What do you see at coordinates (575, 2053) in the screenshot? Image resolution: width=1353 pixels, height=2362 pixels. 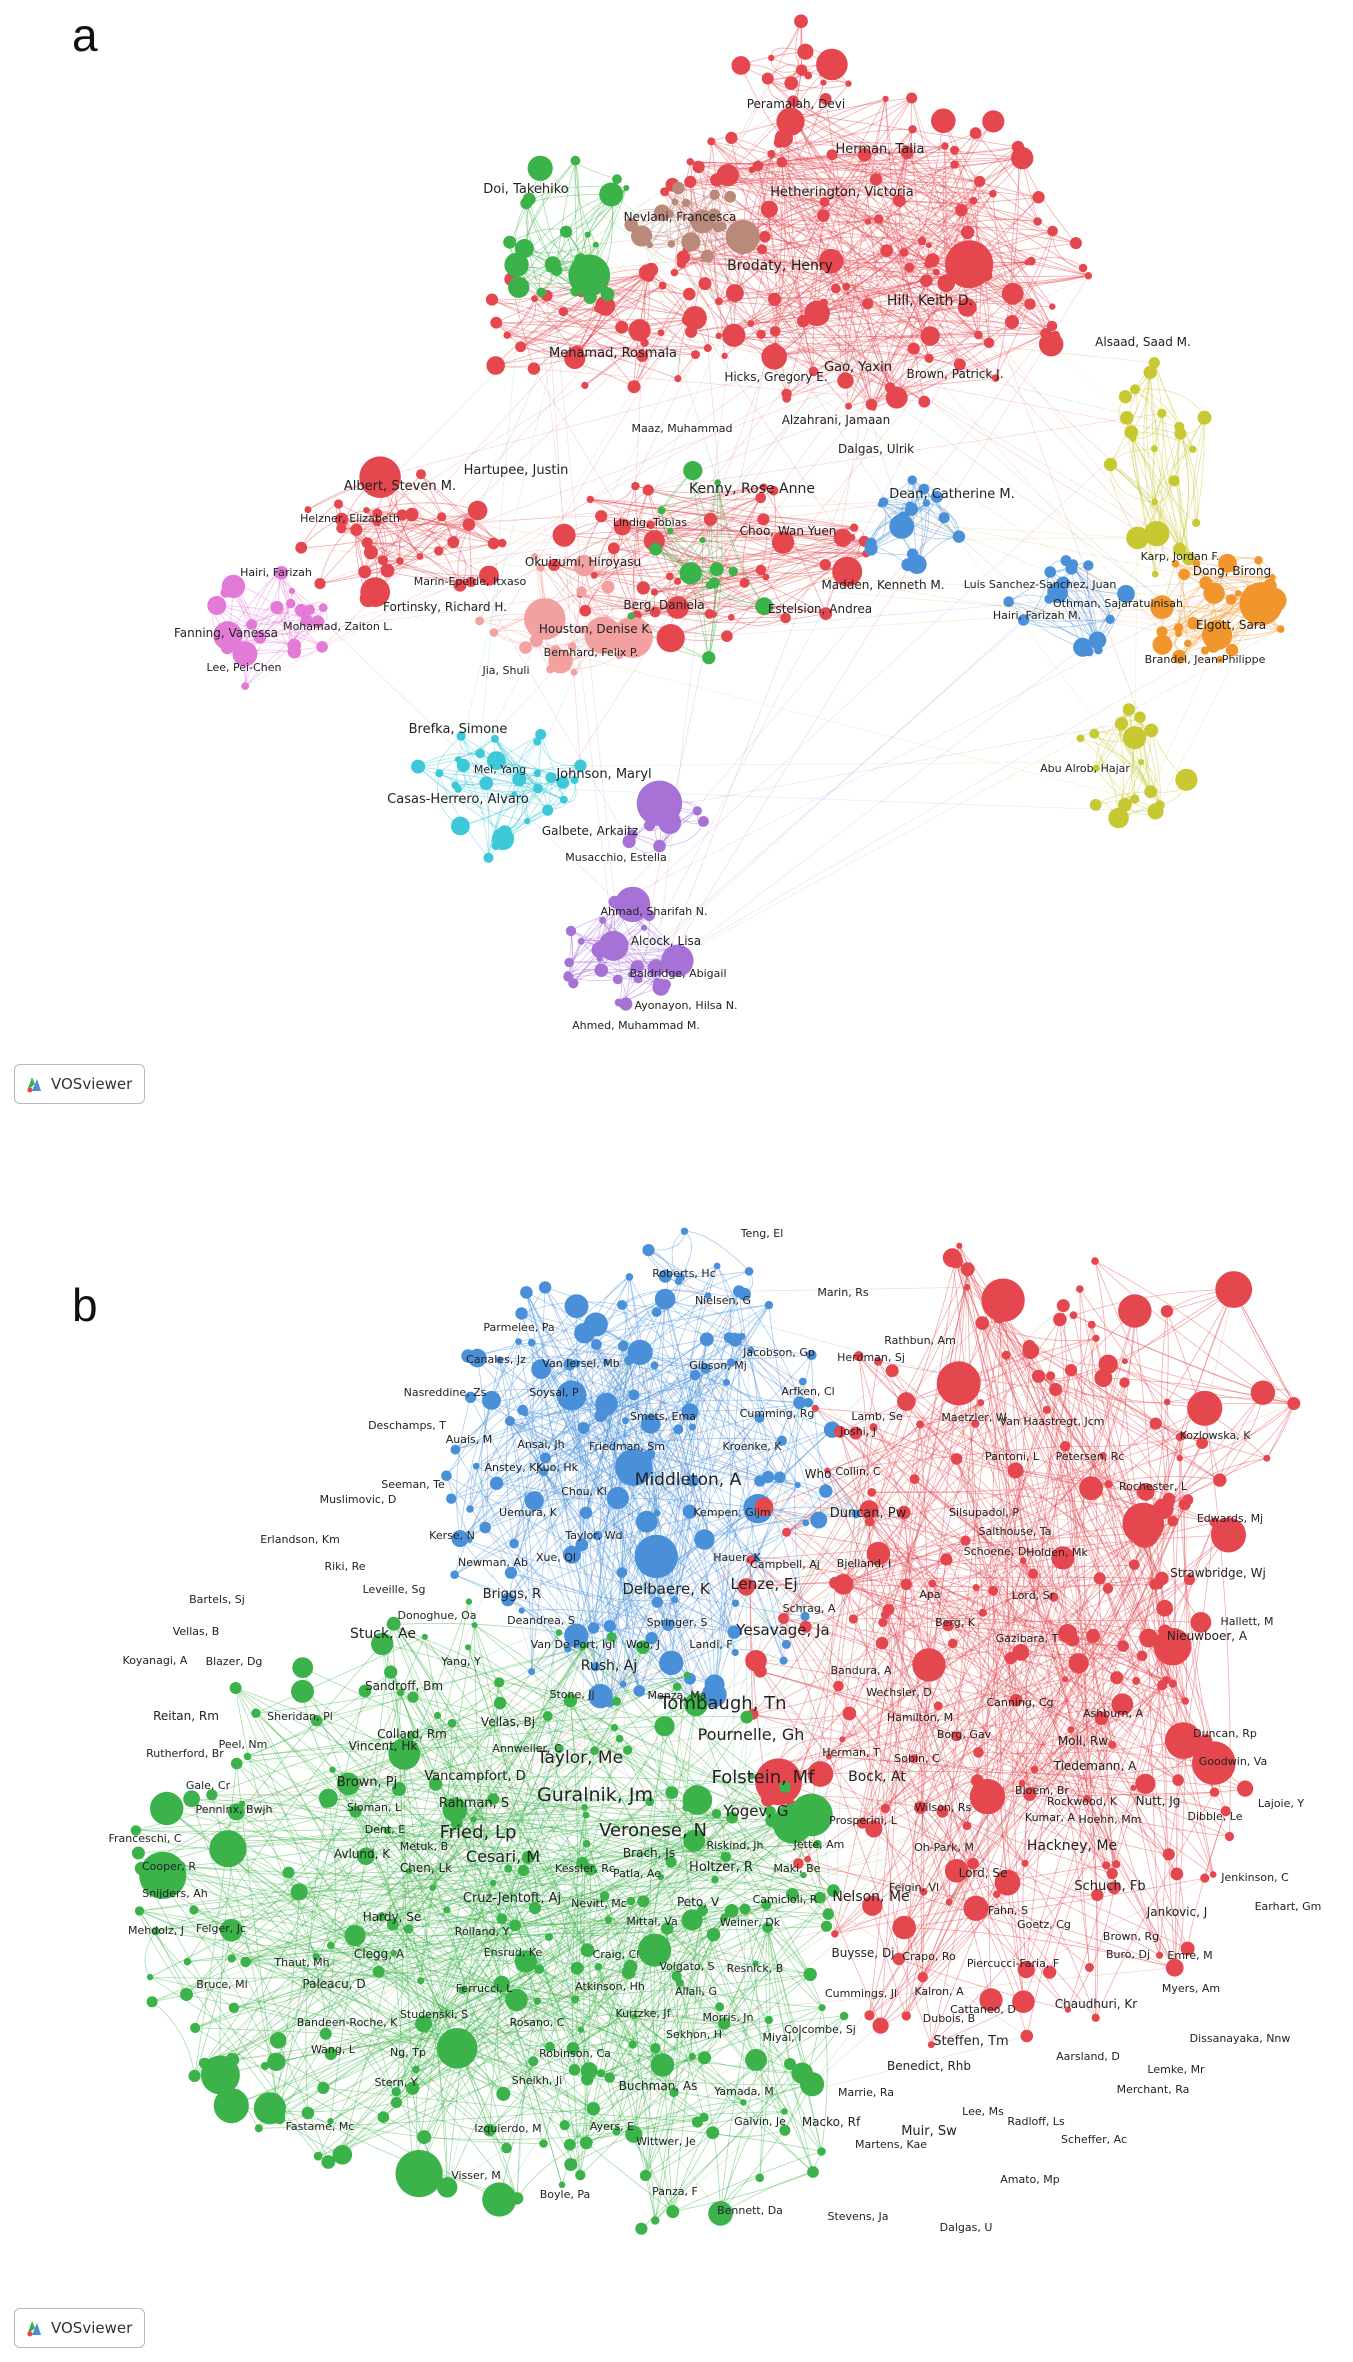 I see `author-label: Robinson, Ca` at bounding box center [575, 2053].